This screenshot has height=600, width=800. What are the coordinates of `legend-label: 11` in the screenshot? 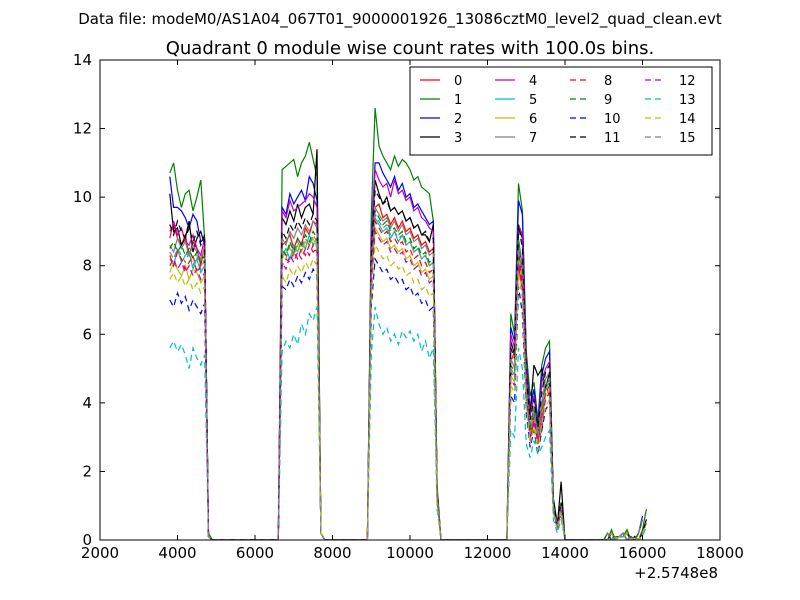 It's located at (612, 138).